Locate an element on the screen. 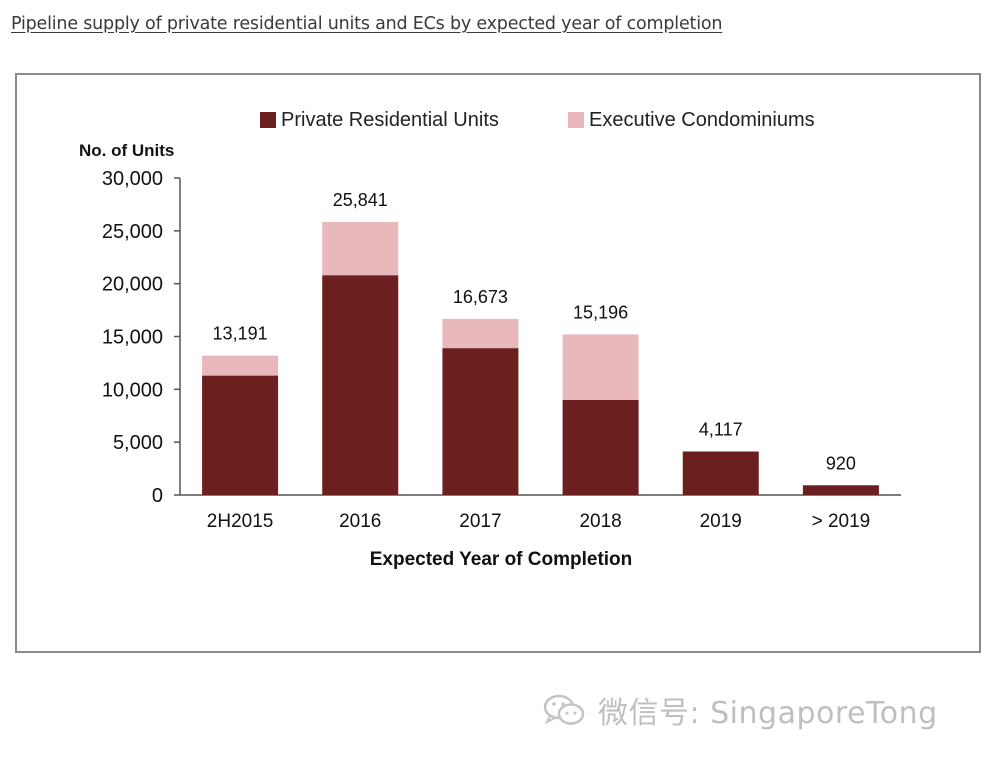  x-tick-label: 2019 is located at coordinates (721, 521).